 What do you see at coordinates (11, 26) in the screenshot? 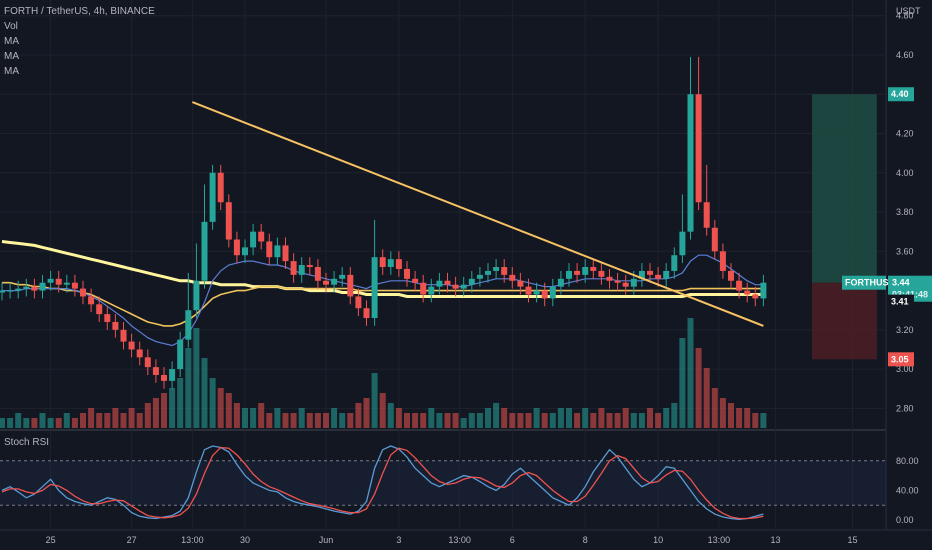
I see `indicator-vol: Vol` at bounding box center [11, 26].